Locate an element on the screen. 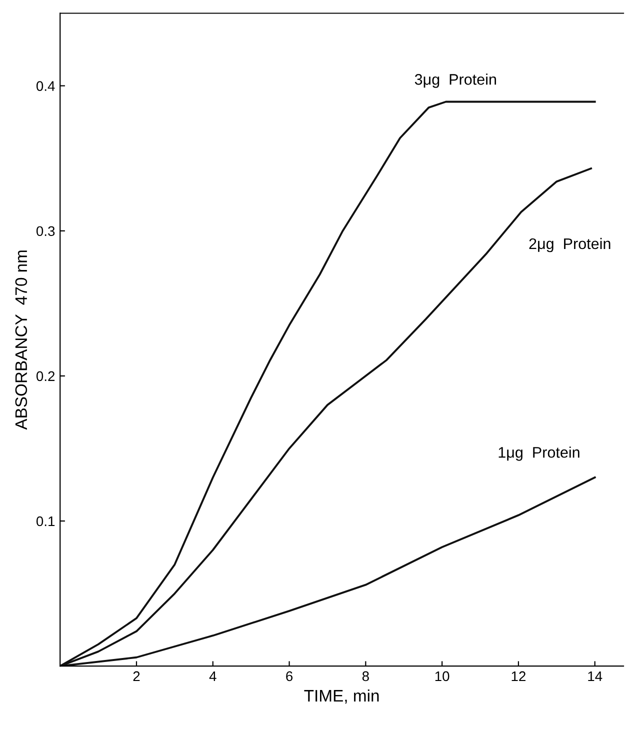  x-tick-label: 6 is located at coordinates (289, 676).